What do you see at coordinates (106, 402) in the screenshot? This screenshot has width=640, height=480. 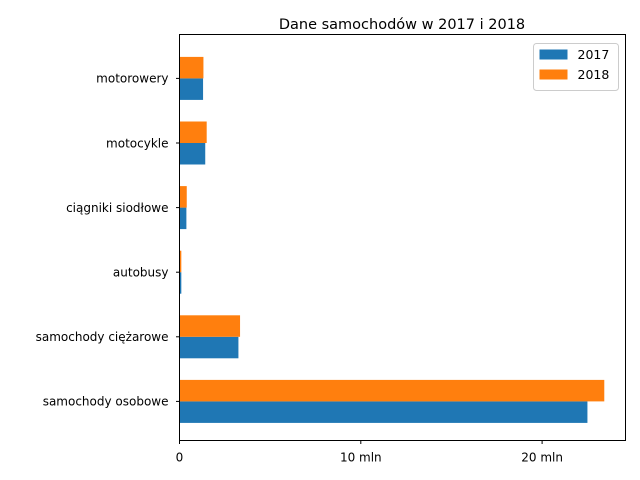 I see `y-tick-label: samochody osobowe` at bounding box center [106, 402].